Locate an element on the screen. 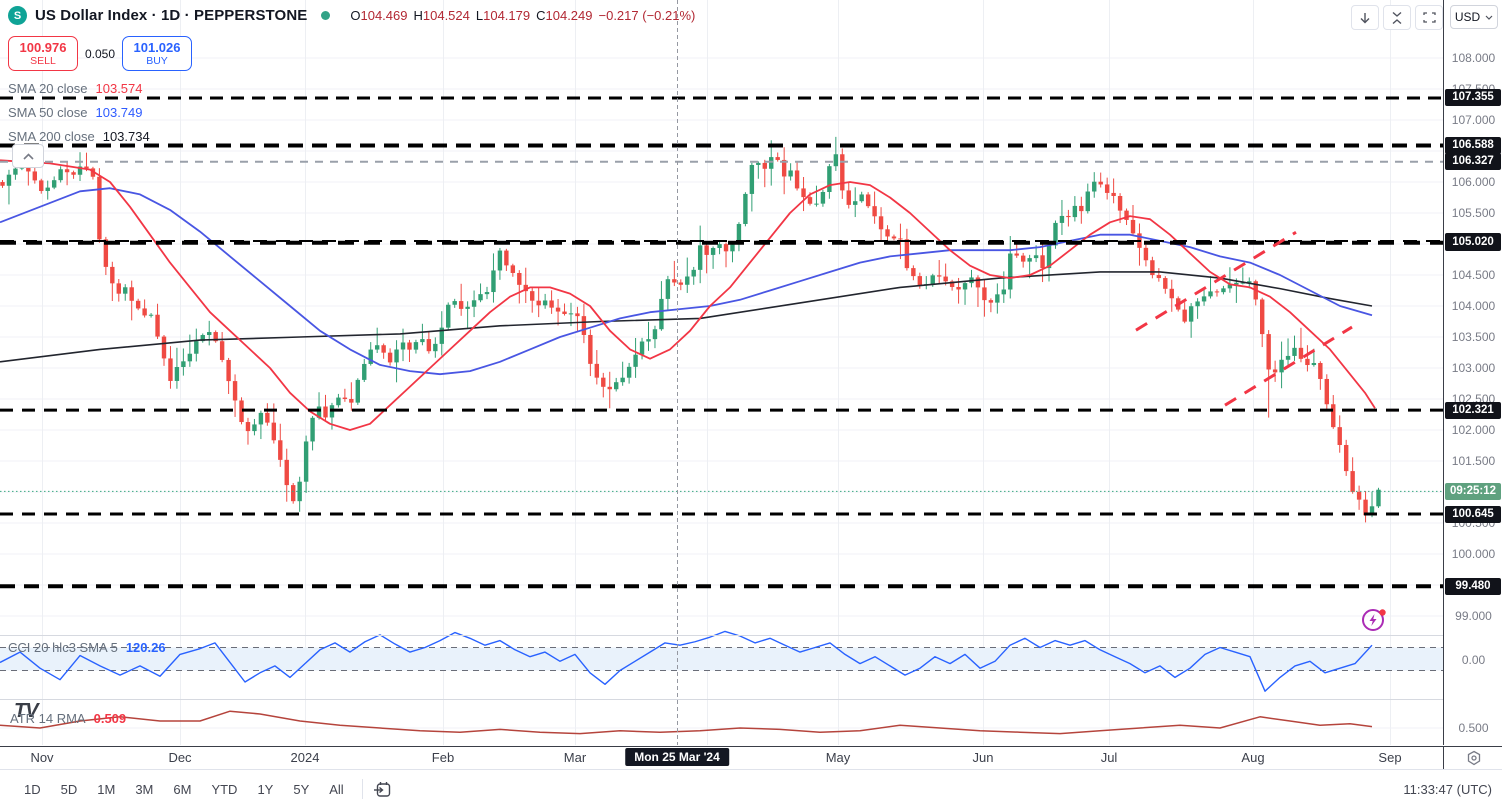  price-level-label: 105.020 is located at coordinates (1473, 243).